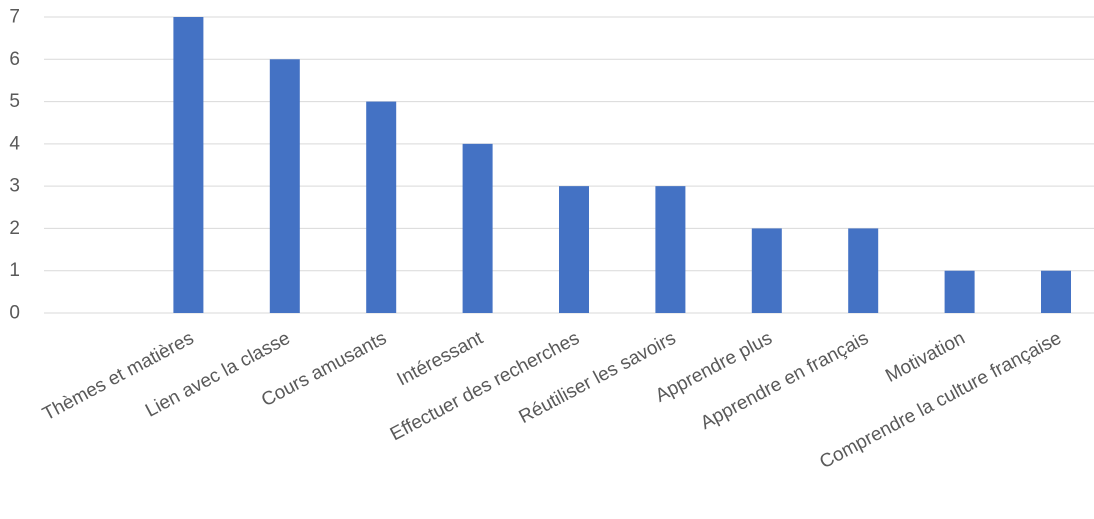 The width and height of the screenshot is (1094, 519). What do you see at coordinates (14, 101) in the screenshot?
I see `y-tick-label: 5` at bounding box center [14, 101].